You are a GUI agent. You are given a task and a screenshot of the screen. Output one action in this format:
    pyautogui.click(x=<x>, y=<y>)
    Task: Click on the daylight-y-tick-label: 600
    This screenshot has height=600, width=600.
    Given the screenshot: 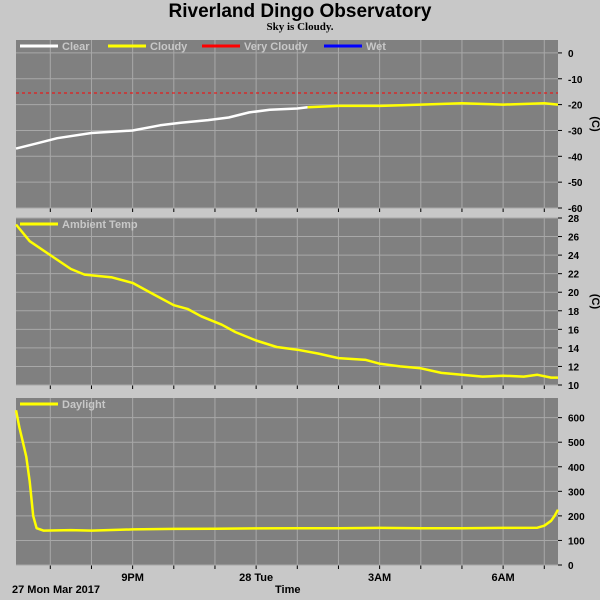 What is the action you would take?
    pyautogui.click(x=576, y=419)
    